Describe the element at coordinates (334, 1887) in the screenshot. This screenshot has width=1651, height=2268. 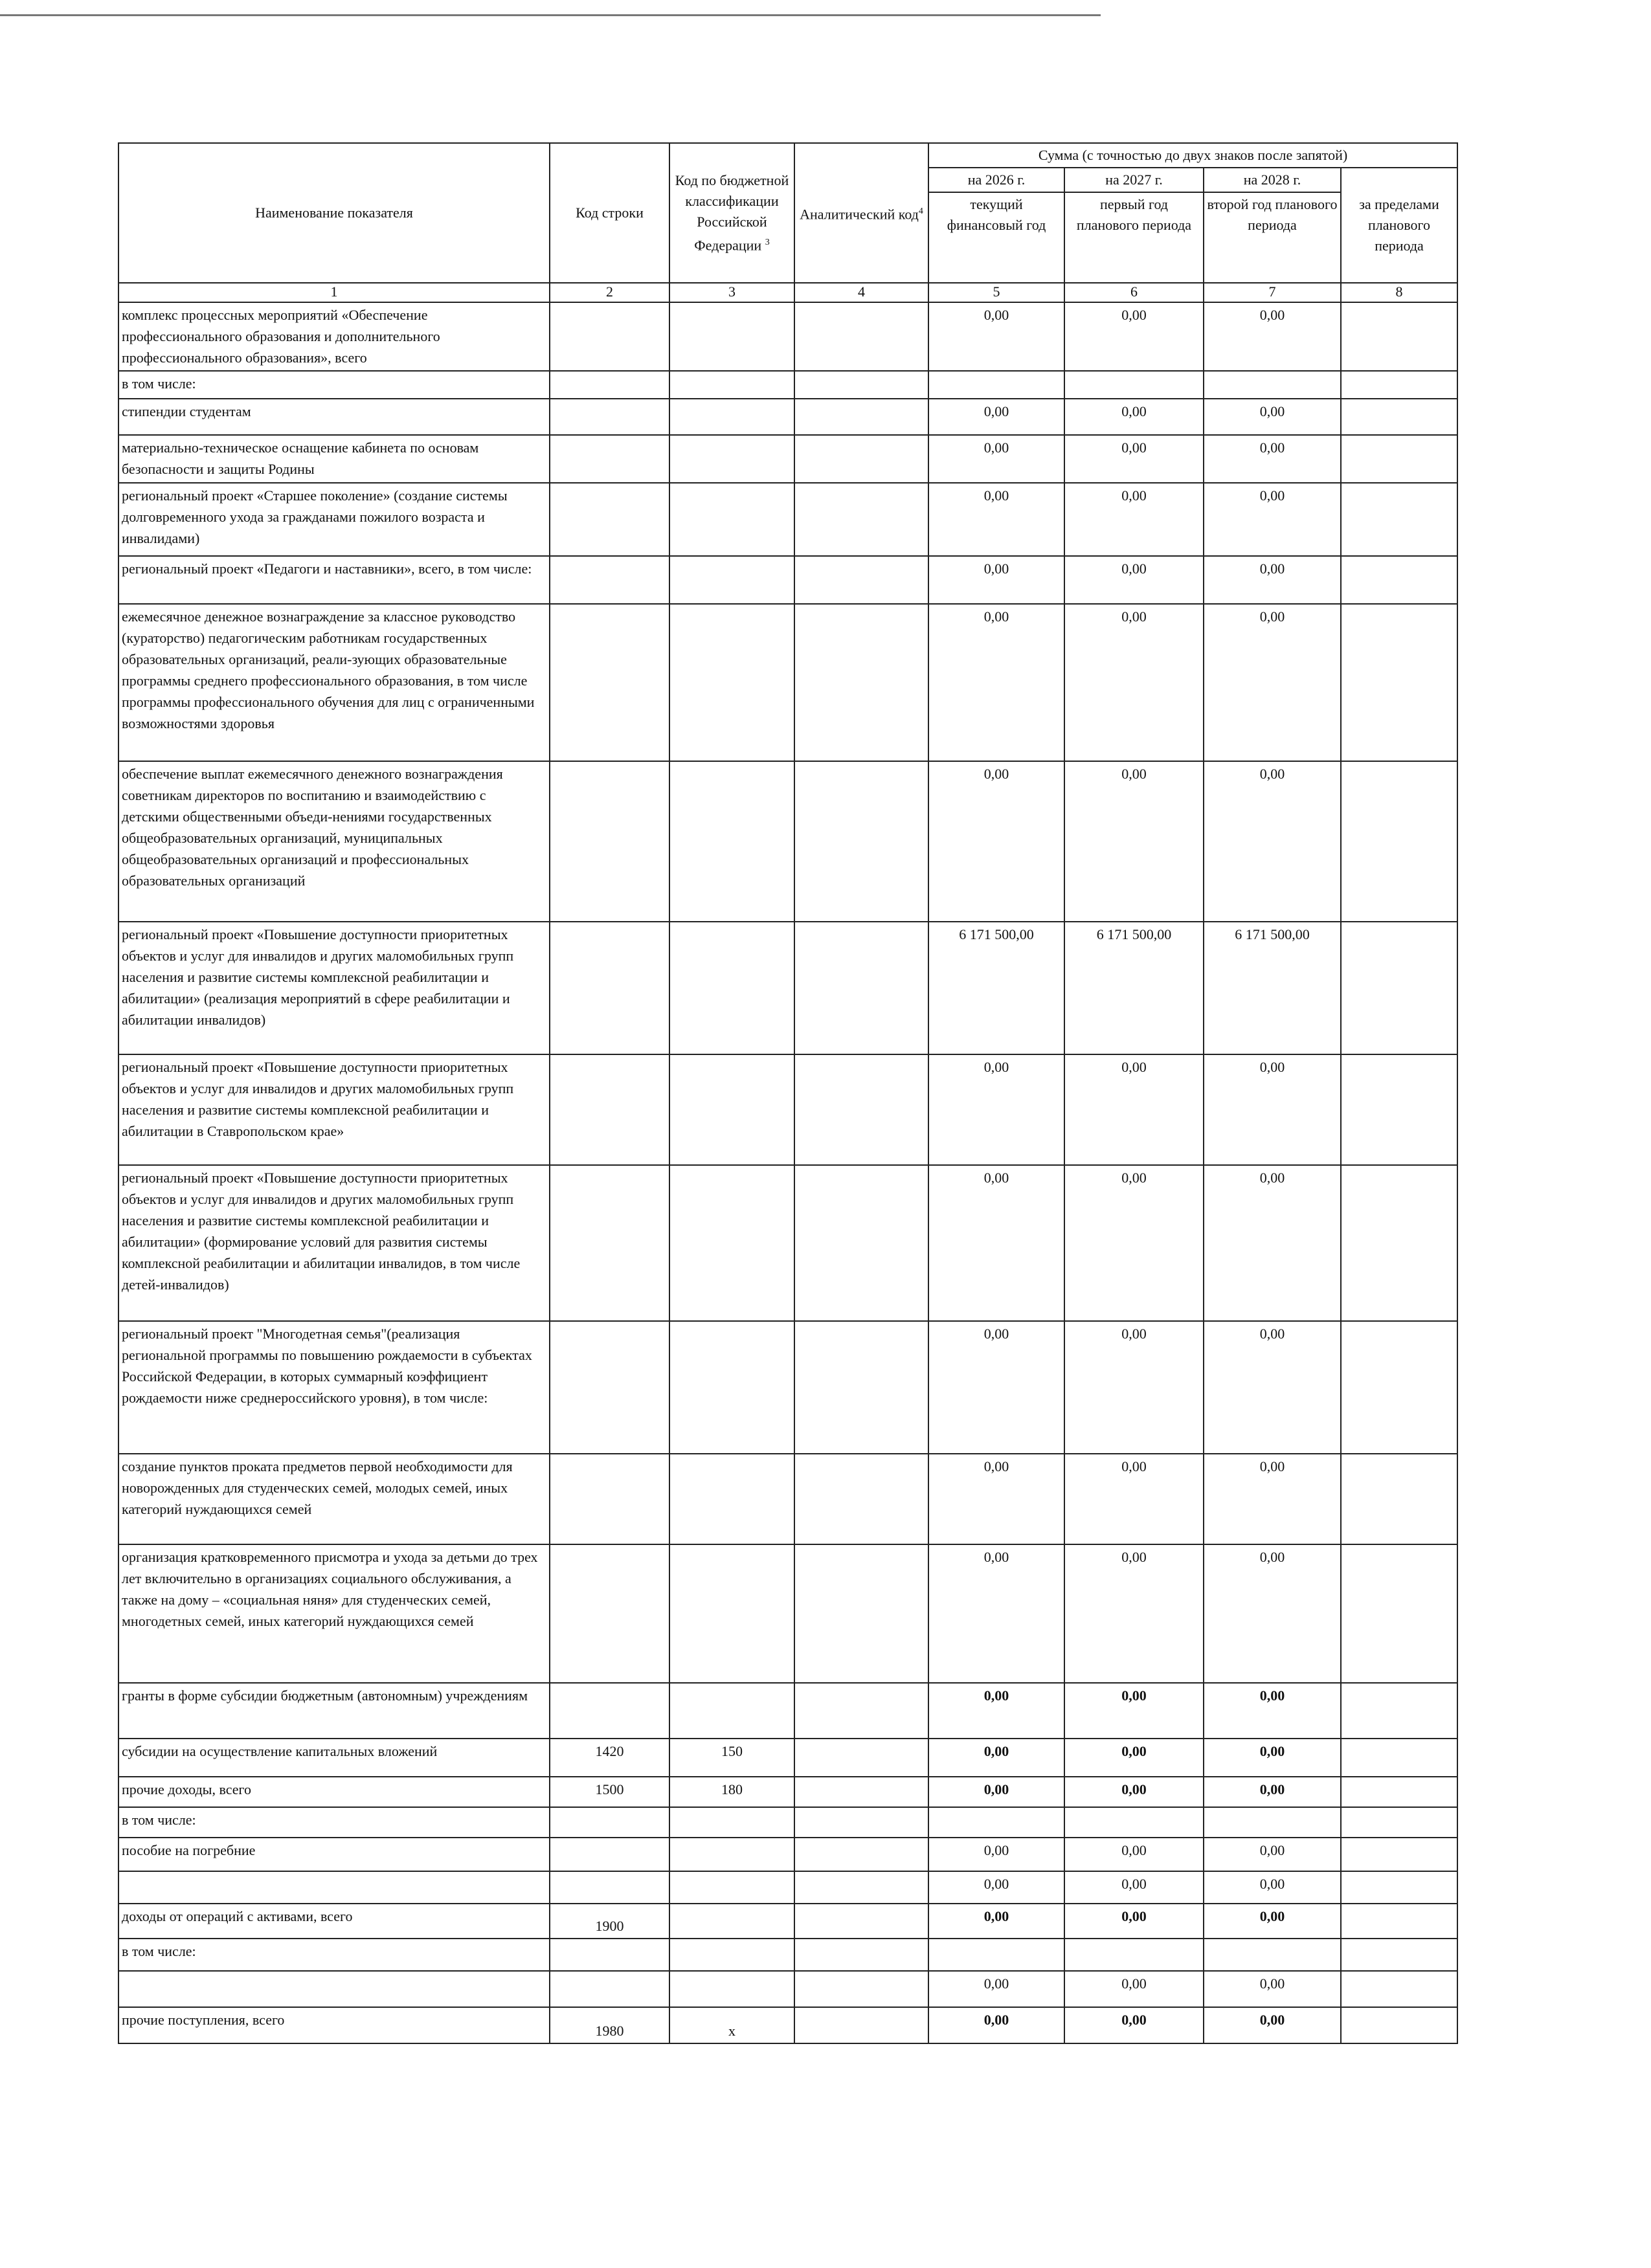
I see `row-name` at that location.